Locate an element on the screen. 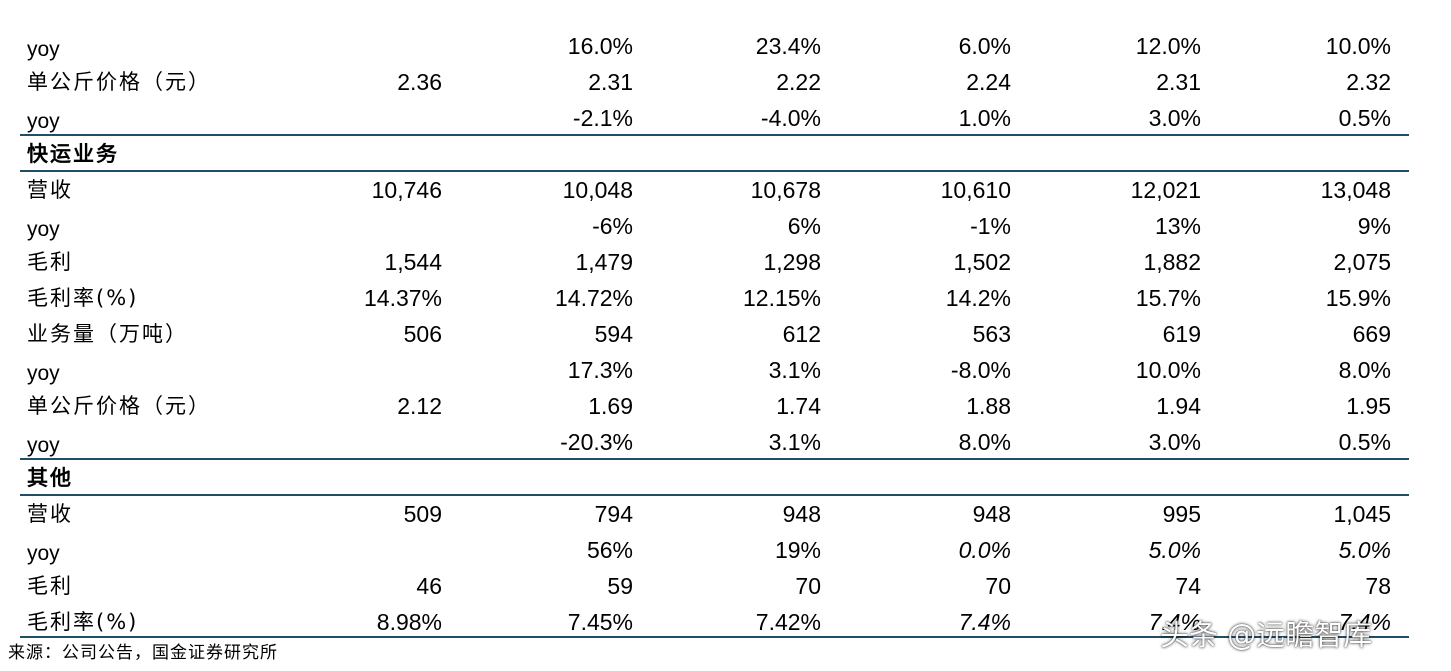 This screenshot has width=1451, height=671. table-cell: 6.0% is located at coordinates (984, 46).